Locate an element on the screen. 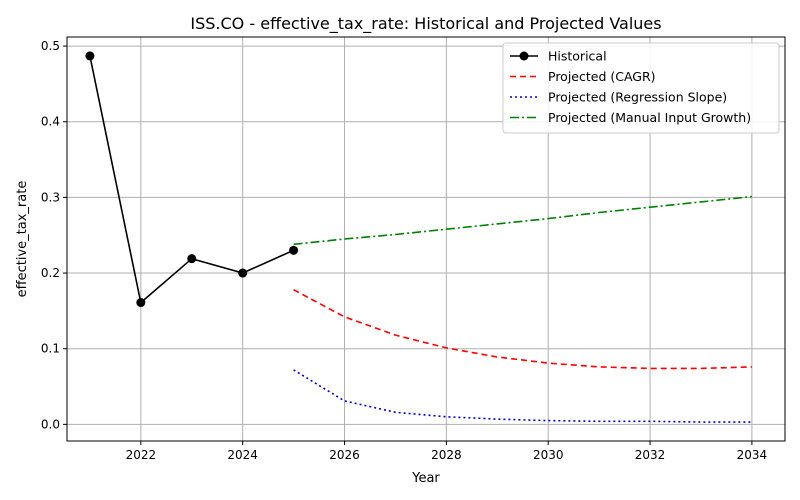 This screenshot has height=500, width=800. legend-box is located at coordinates (641, 88).